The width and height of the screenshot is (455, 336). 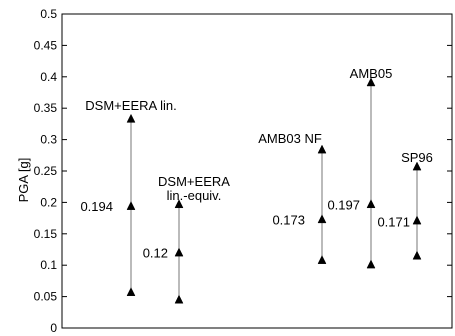 What do you see at coordinates (53, 328) in the screenshot?
I see `y-tick-label: 0` at bounding box center [53, 328].